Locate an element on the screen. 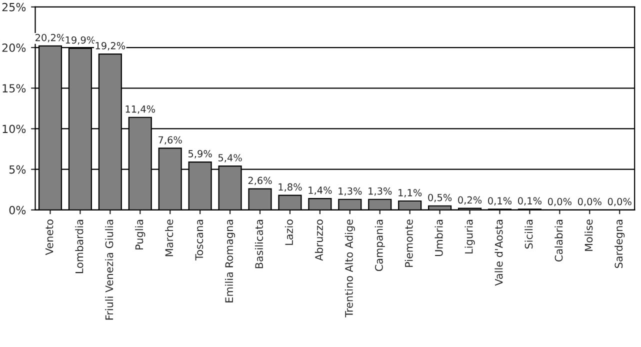 The image size is (641, 347). x-tick-label: Lazio is located at coordinates (288, 232).